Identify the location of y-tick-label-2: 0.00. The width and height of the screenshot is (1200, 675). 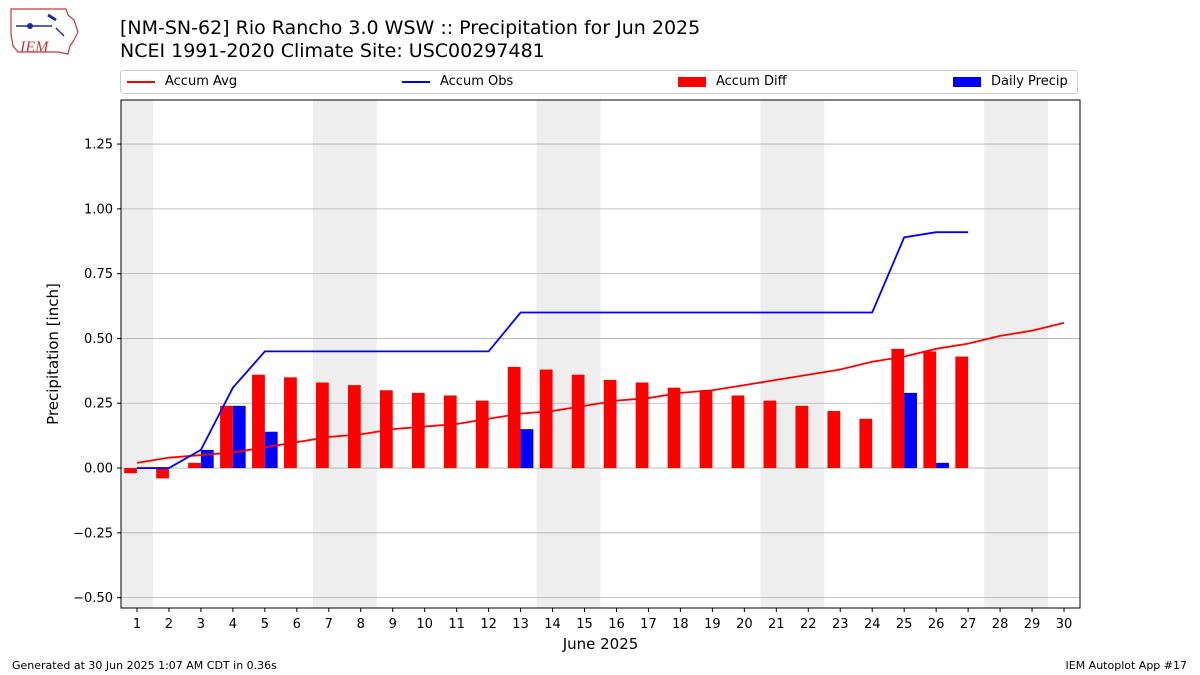
(98, 469).